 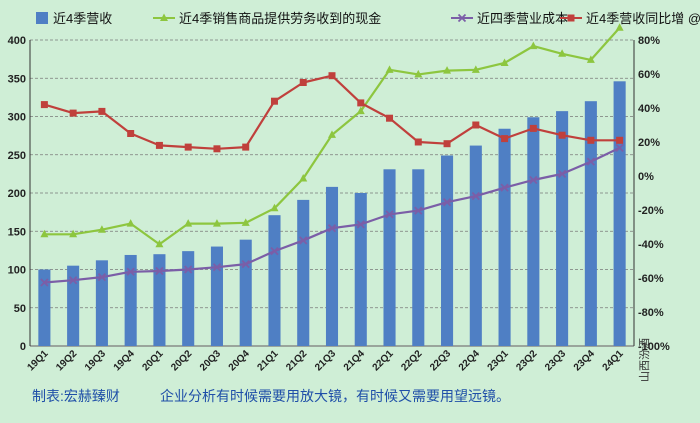 I want to click on legend-marker-triangle, so click(x=164, y=17).